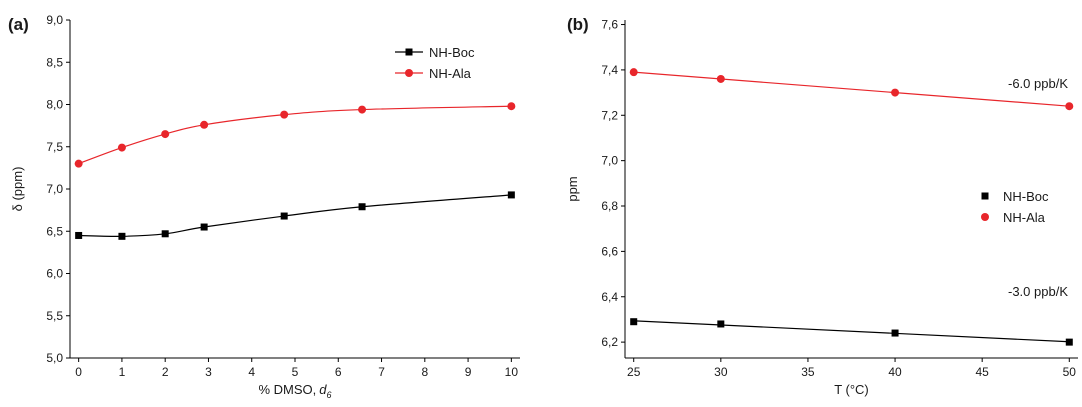 The image size is (1082, 407). Describe the element at coordinates (165, 372) in the screenshot. I see `a-x-tick-label: 2` at that location.